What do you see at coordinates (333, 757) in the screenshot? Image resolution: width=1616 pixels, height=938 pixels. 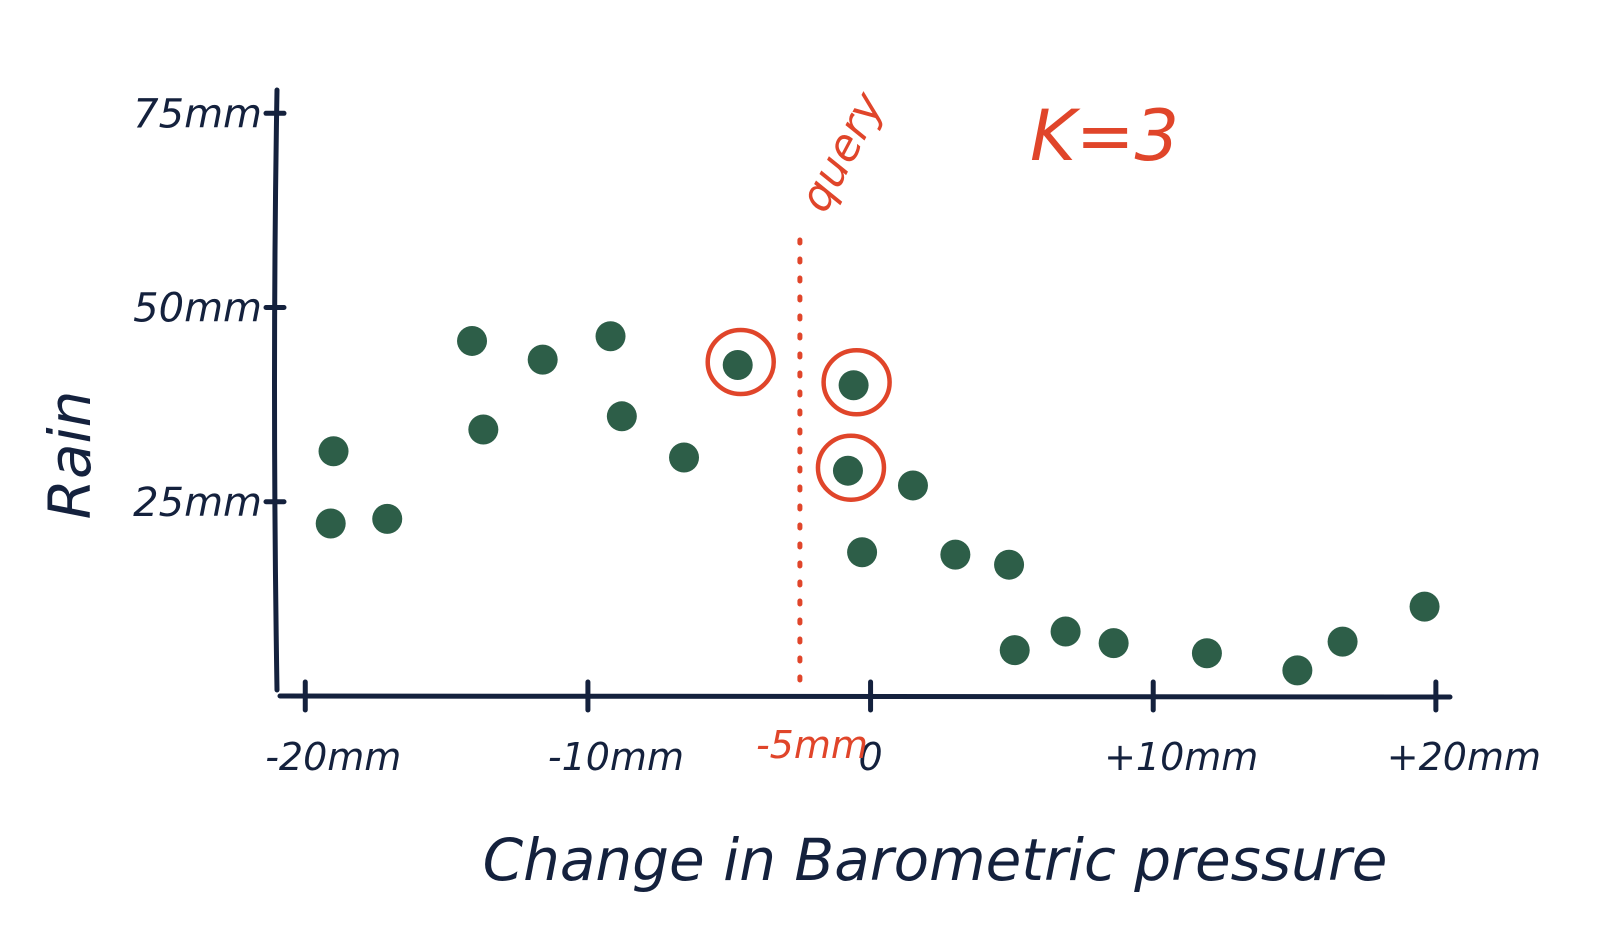 I see `x-tick-label: -20mm` at bounding box center [333, 757].